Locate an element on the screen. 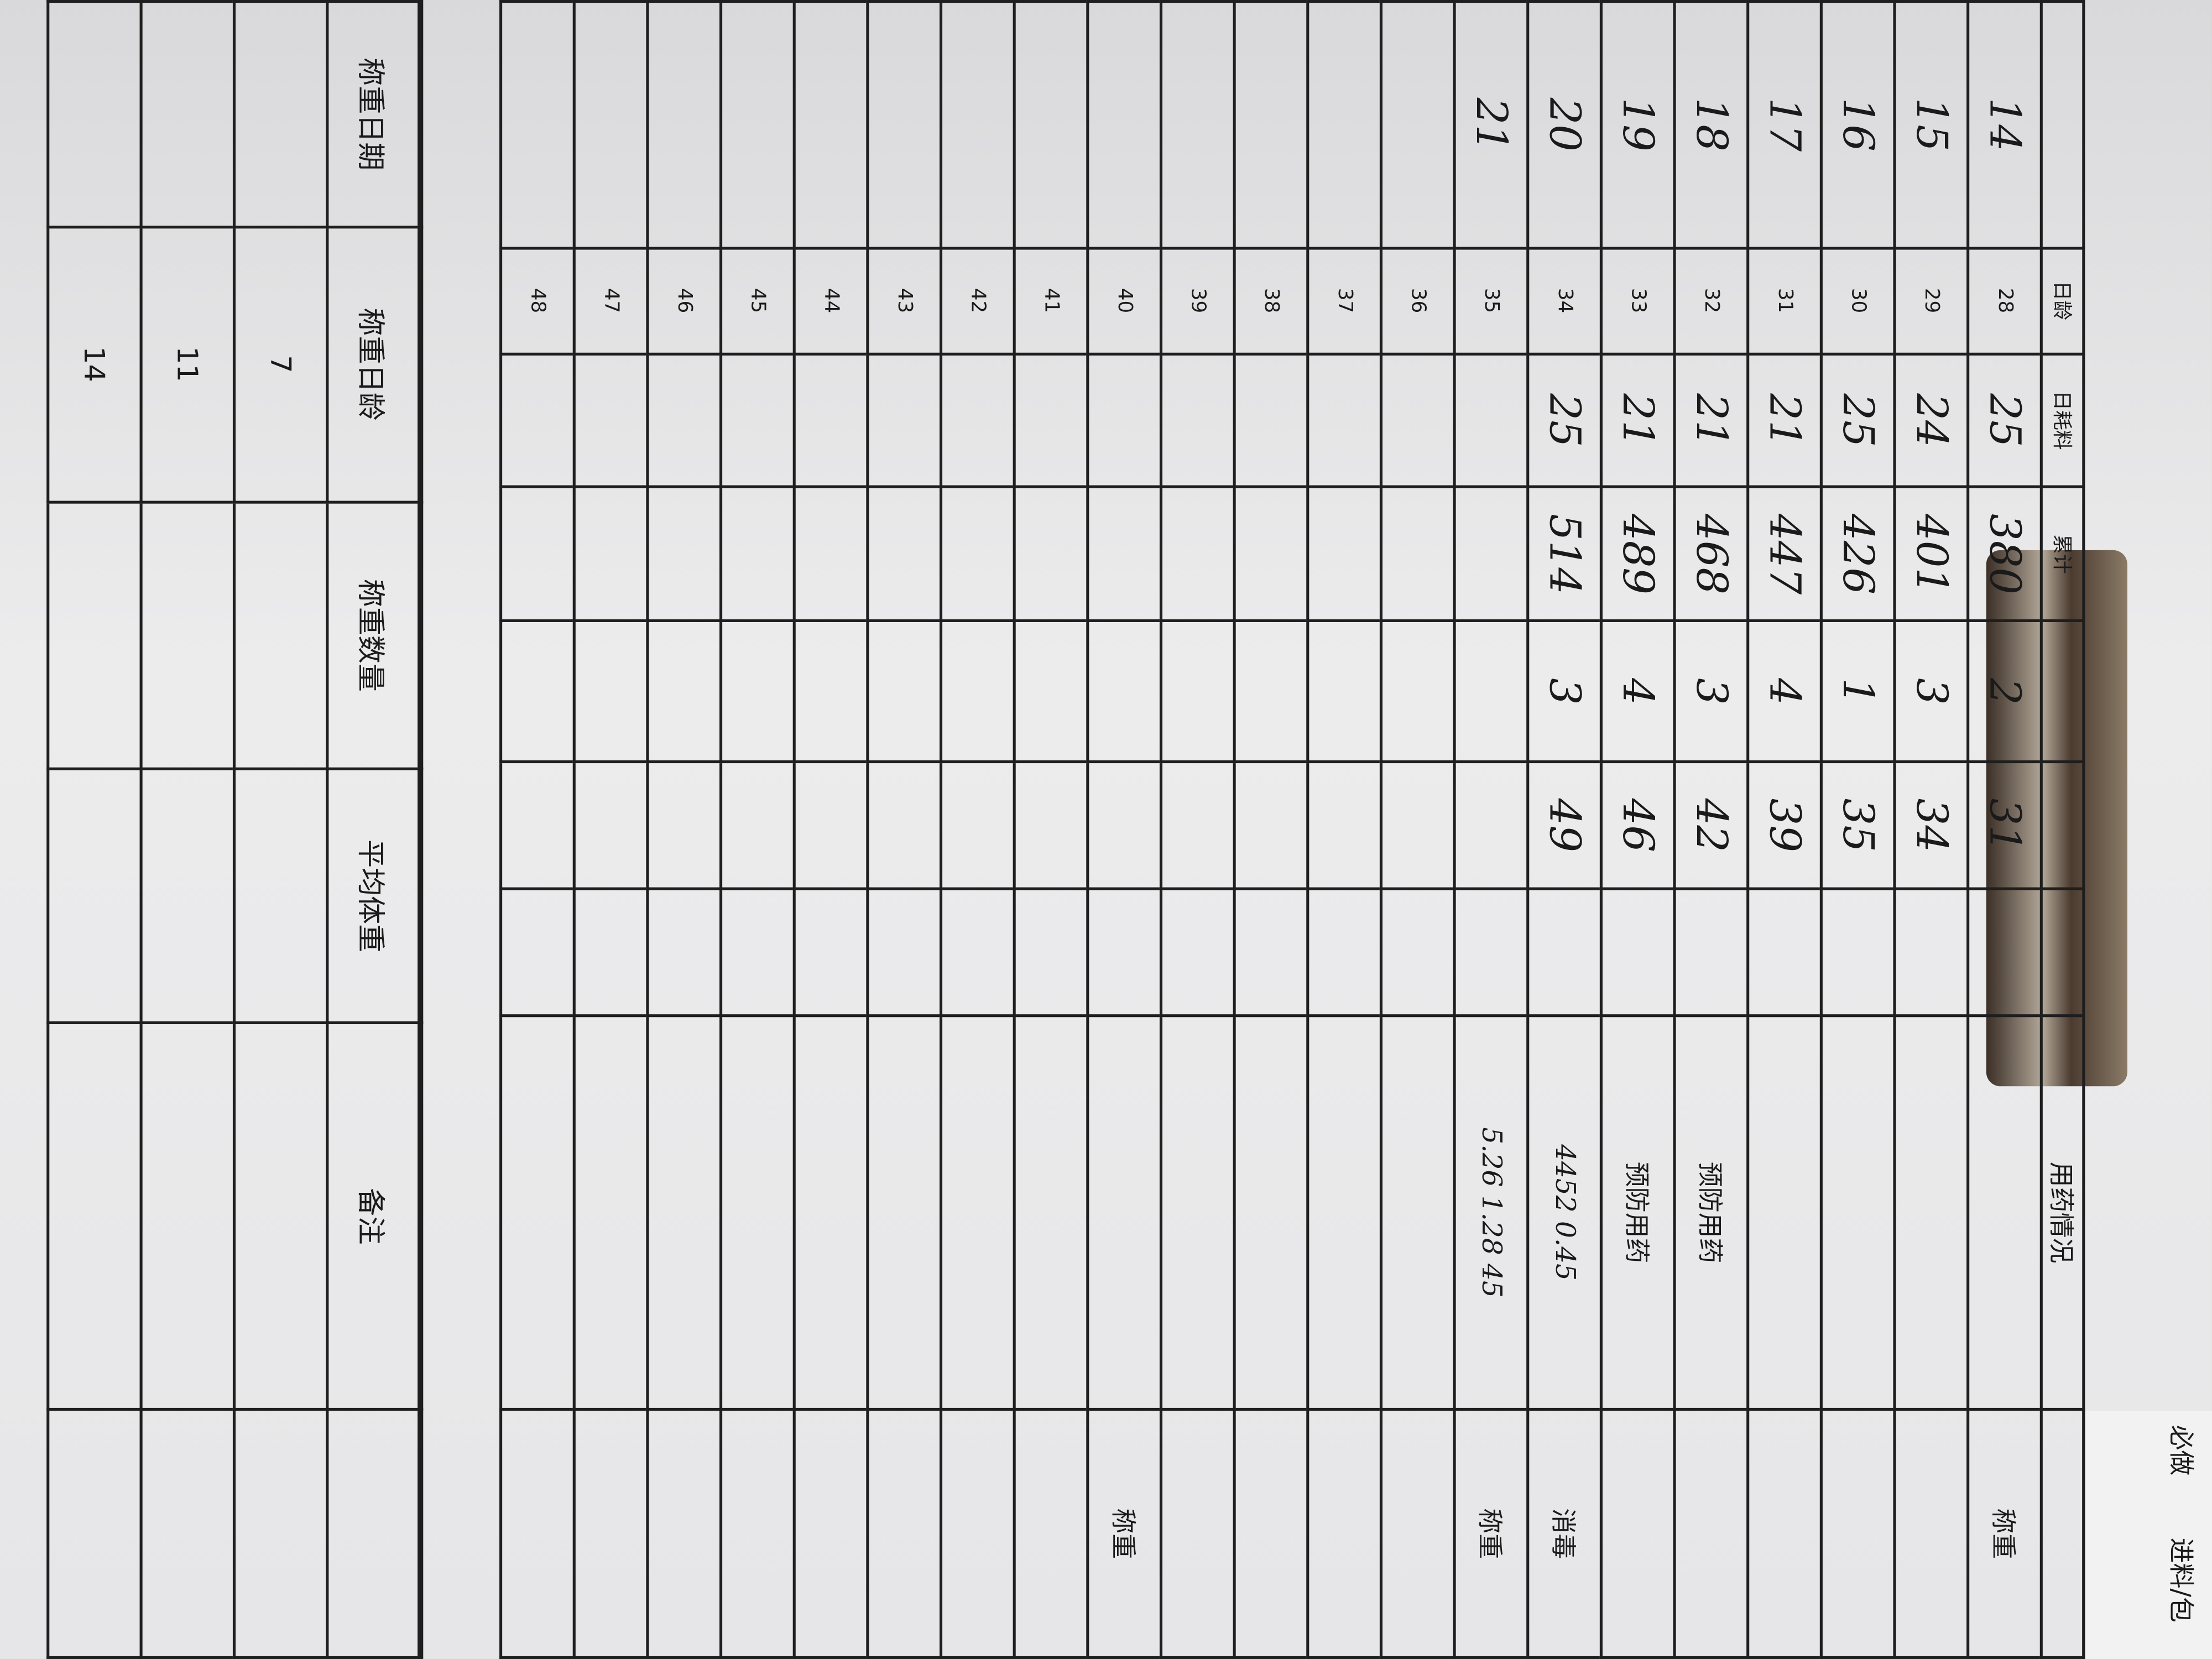  under-label: 必做 is located at coordinates (2180, 1451).